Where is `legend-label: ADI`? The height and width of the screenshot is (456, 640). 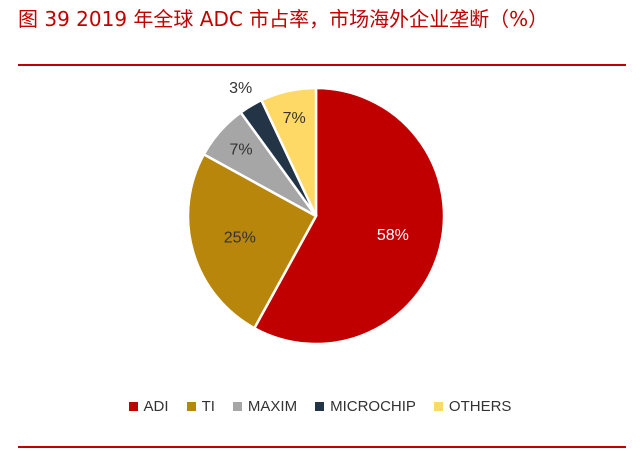
legend-label: ADI is located at coordinates (156, 406).